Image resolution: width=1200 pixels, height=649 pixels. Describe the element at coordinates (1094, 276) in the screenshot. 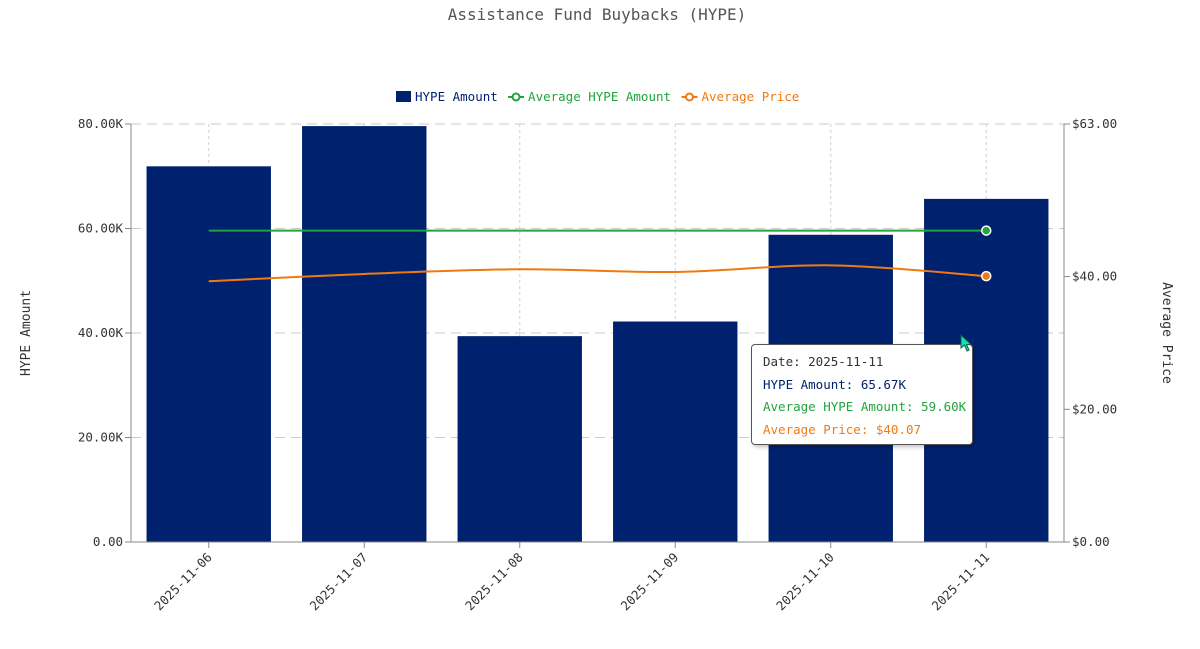

I see `y-tick-label-right-2: $40.00` at that location.